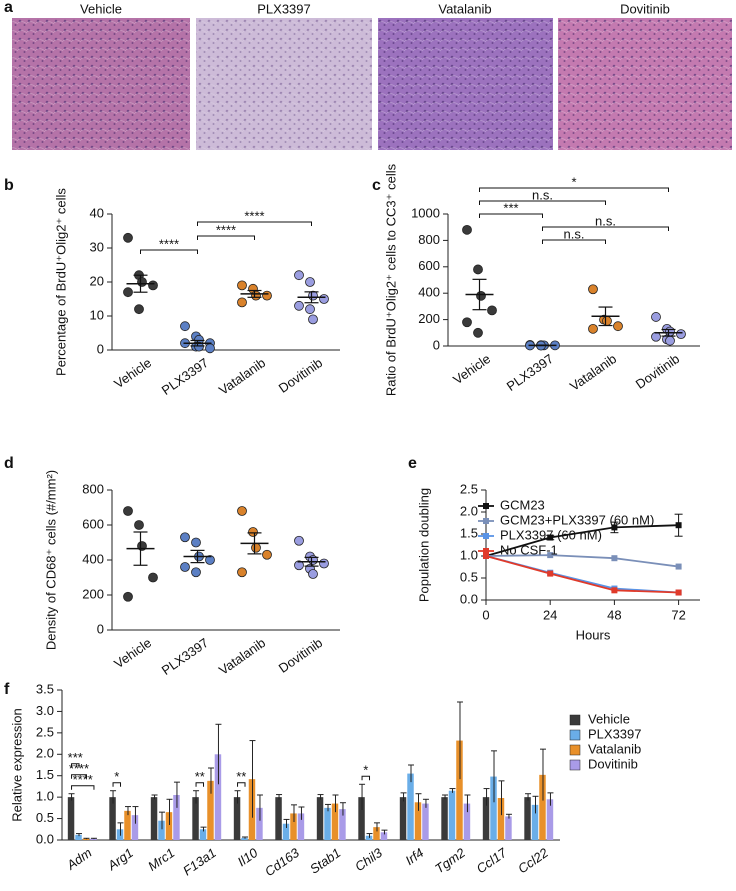 This screenshot has width=736, height=891. What do you see at coordinates (414, 856) in the screenshot?
I see `x-tick-label: Irf4` at bounding box center [414, 856].